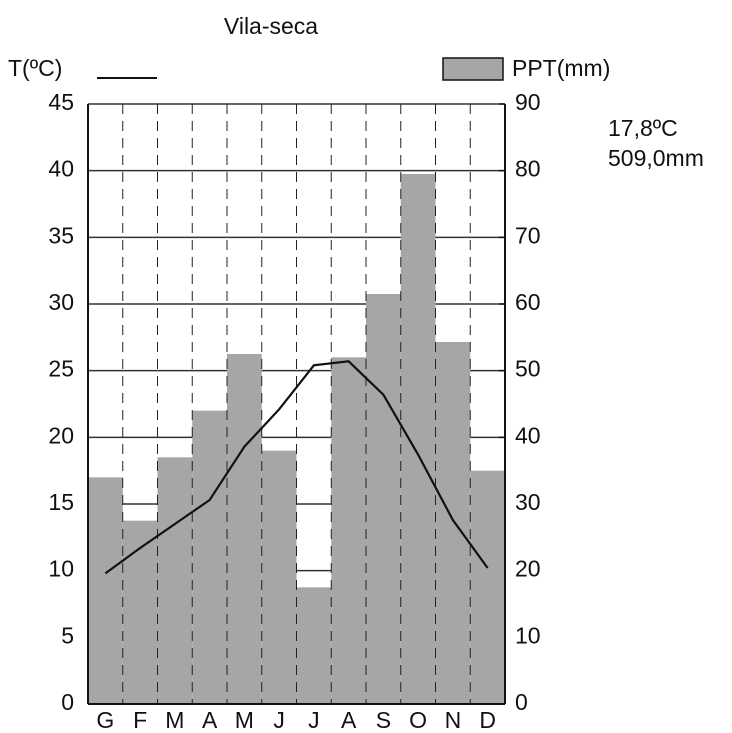 Image resolution: width=732 pixels, height=733 pixels. Describe the element at coordinates (561, 68) in the screenshot. I see `legend-label: PPT(mm)` at that location.